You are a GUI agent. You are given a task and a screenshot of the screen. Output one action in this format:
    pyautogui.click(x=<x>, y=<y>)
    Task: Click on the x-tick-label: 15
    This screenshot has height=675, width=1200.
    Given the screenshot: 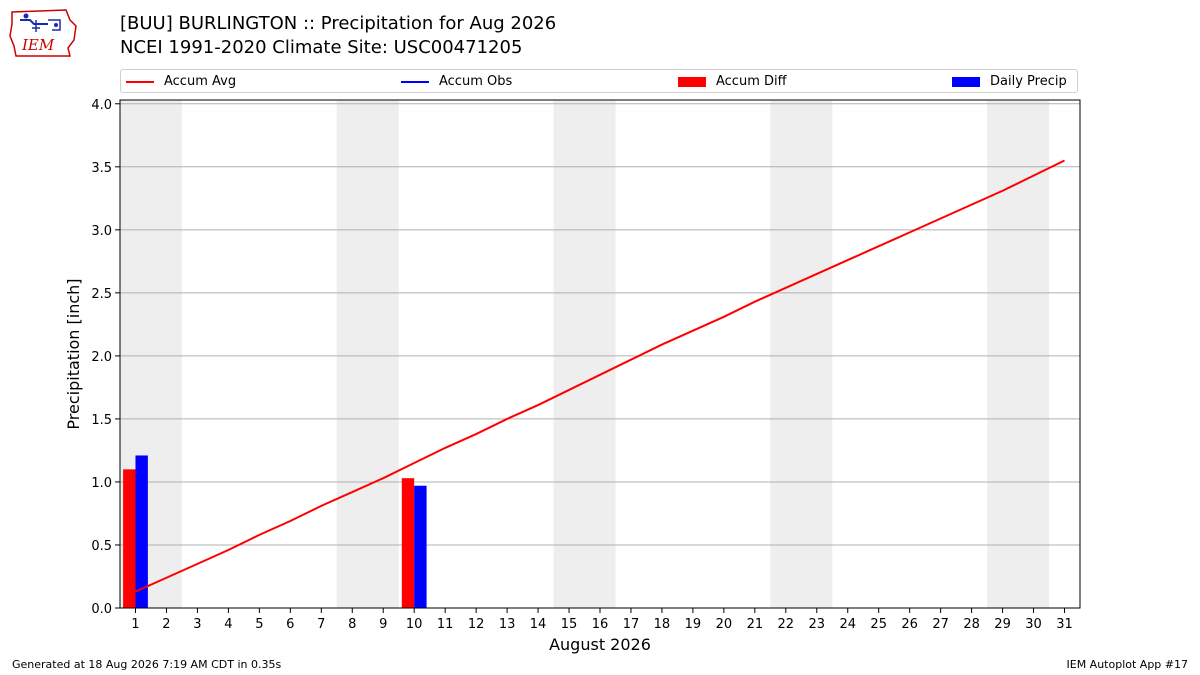 What is the action you would take?
    pyautogui.click(x=569, y=624)
    